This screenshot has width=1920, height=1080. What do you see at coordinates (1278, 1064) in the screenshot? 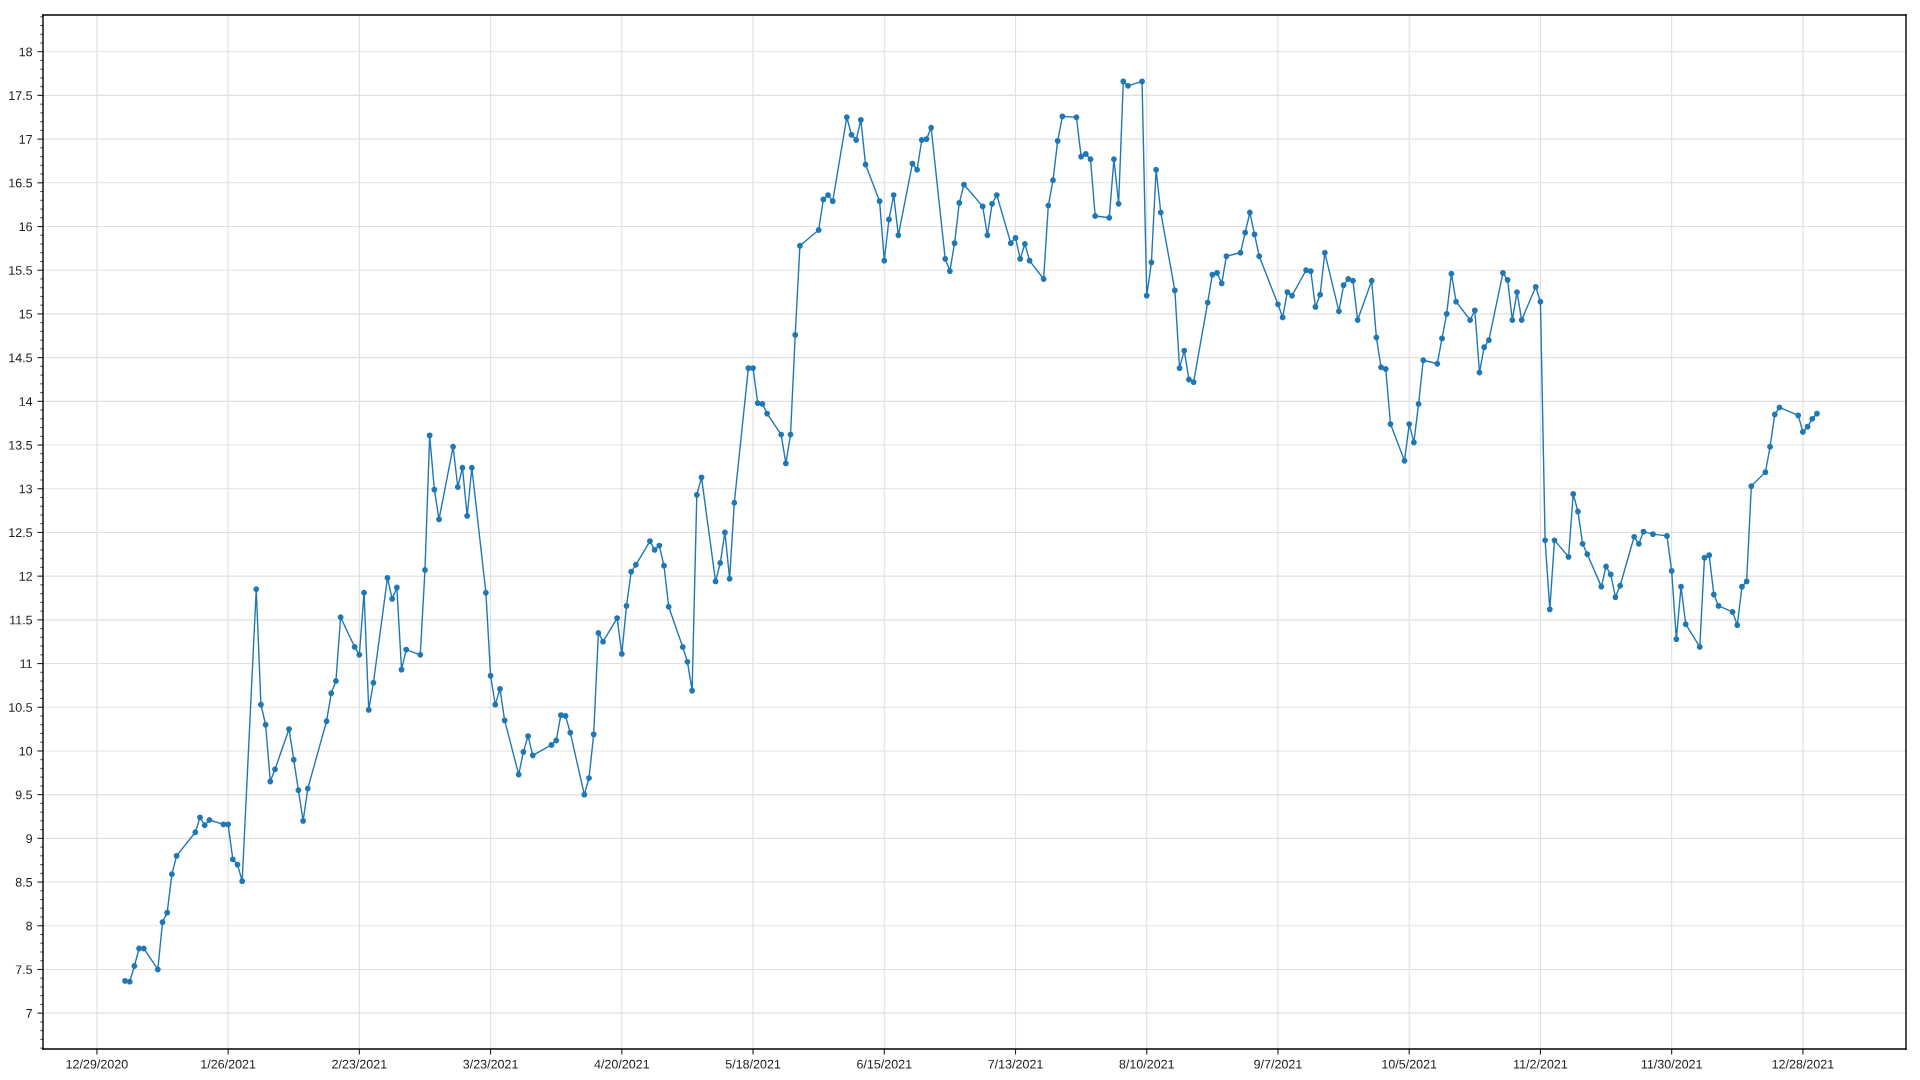
I see `x-tick-label: 9/7/2021` at bounding box center [1278, 1064].